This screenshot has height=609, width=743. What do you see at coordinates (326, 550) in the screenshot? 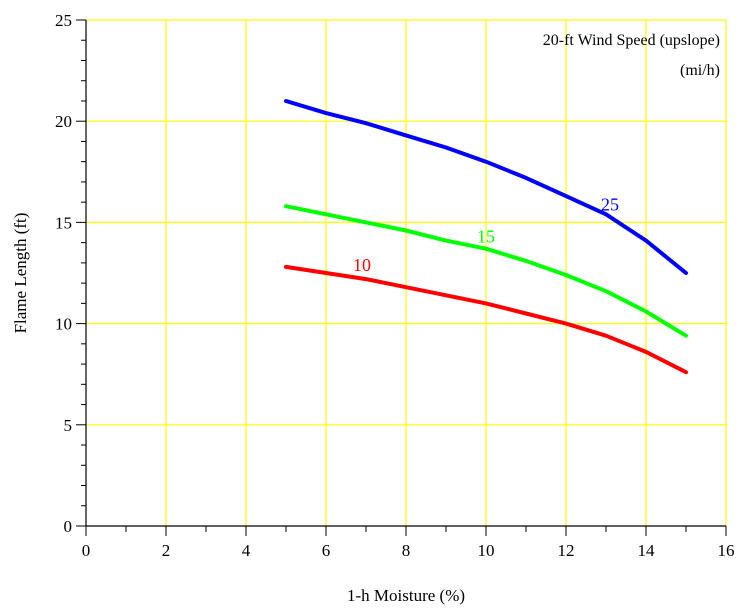
I see `x-tick-label: 6` at bounding box center [326, 550].